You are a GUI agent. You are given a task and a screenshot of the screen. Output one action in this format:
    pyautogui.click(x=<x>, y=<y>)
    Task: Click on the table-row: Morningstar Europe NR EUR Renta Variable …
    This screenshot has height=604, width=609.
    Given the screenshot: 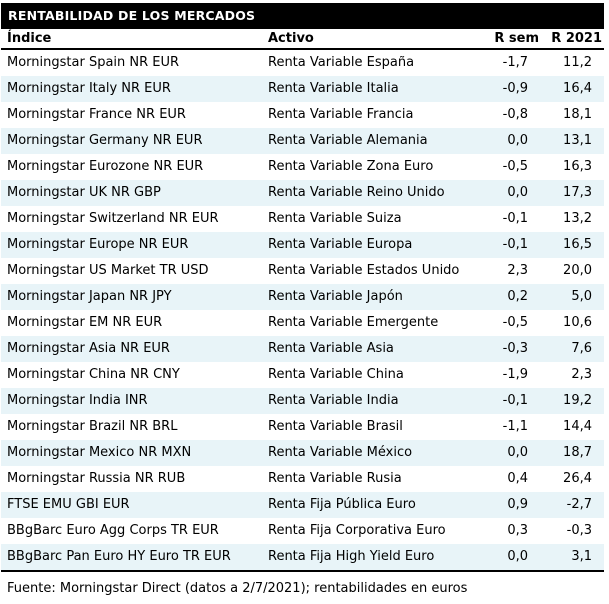 What is the action you would take?
    pyautogui.click(x=302, y=245)
    